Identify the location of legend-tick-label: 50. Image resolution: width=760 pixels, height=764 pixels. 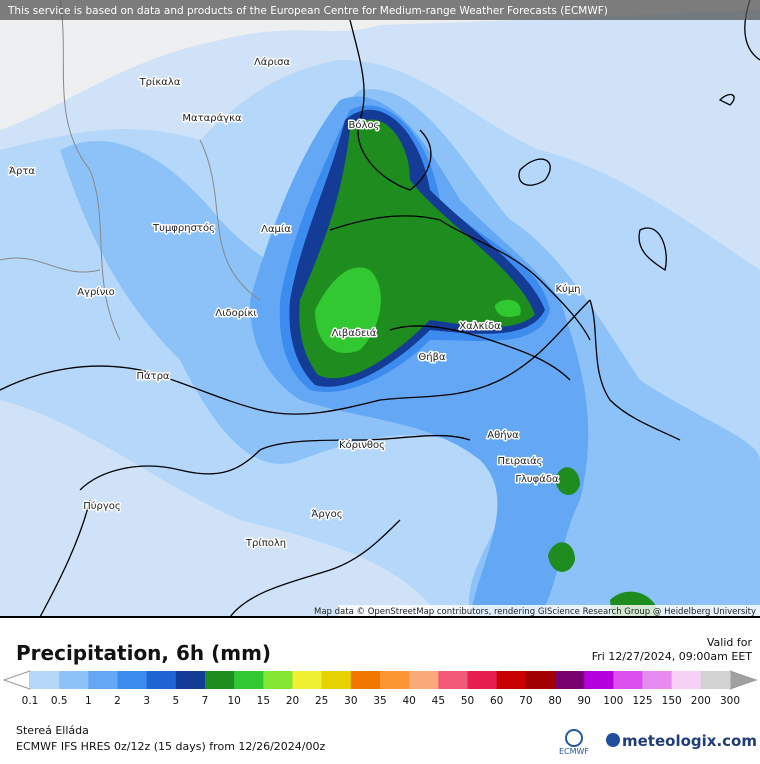
(467, 701).